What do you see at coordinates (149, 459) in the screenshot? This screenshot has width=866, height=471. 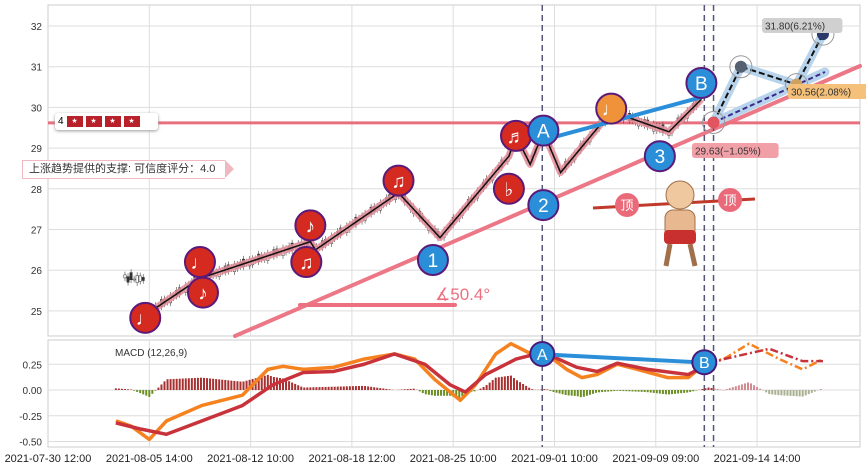 I see `x-tick-label: 2021-08-05 14:00` at bounding box center [149, 459].